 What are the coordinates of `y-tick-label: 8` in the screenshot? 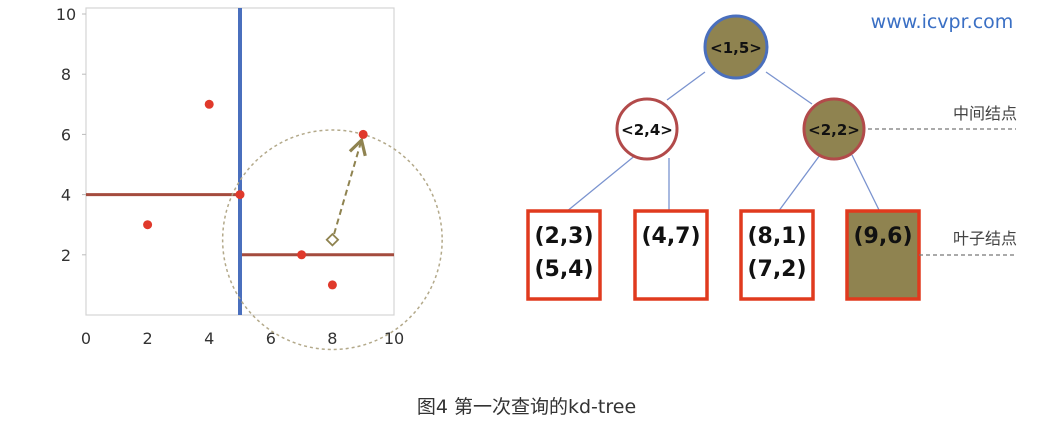 It's located at (66, 74).